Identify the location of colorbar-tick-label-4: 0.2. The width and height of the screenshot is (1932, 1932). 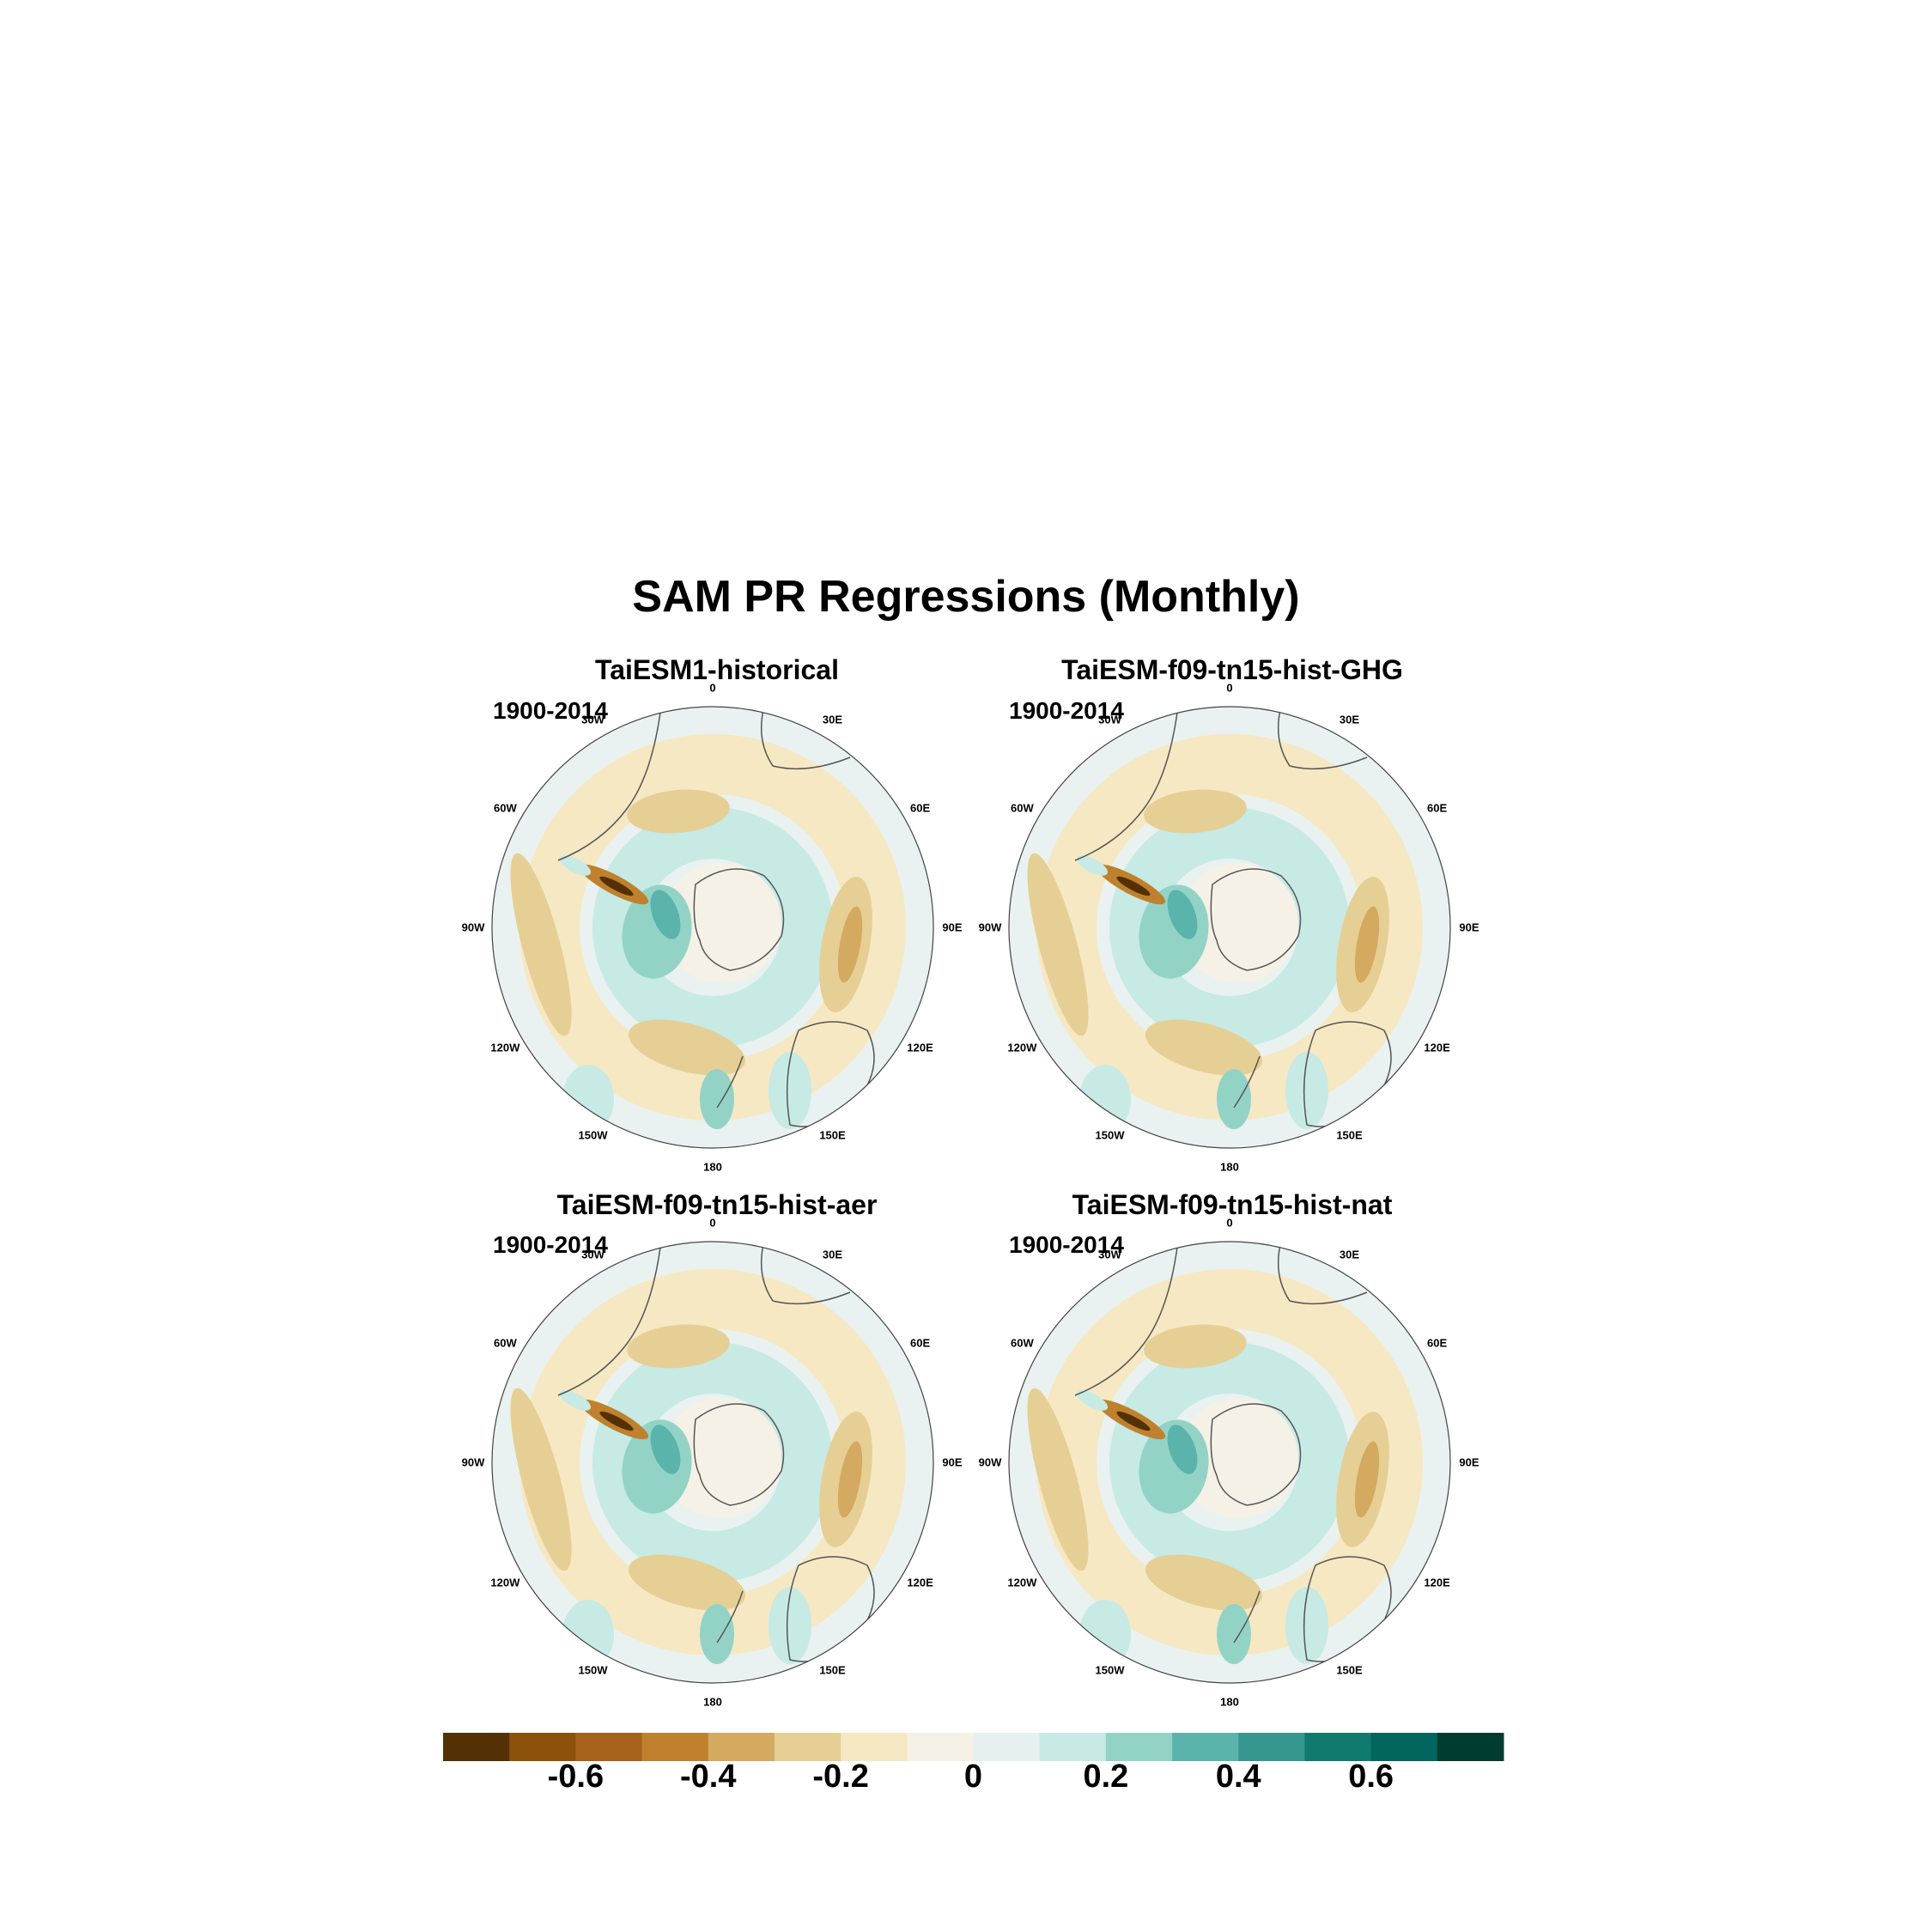
(1106, 1777).